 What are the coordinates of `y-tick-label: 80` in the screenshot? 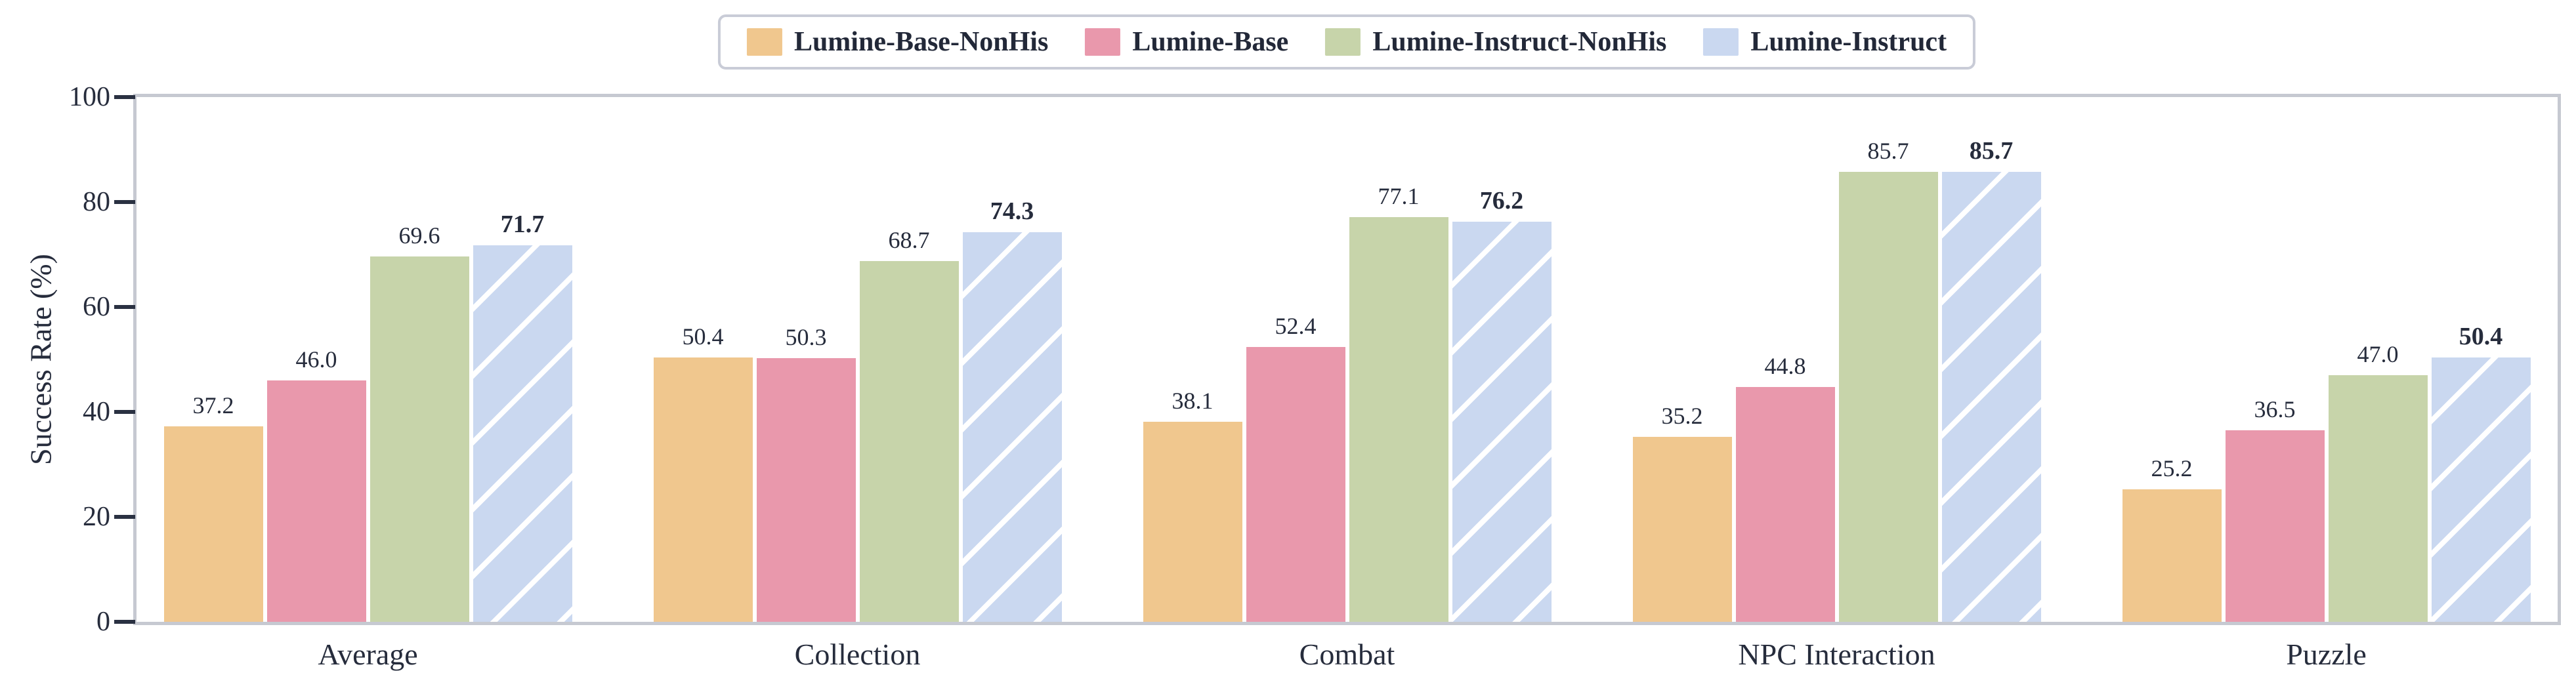 It's located at (96, 202).